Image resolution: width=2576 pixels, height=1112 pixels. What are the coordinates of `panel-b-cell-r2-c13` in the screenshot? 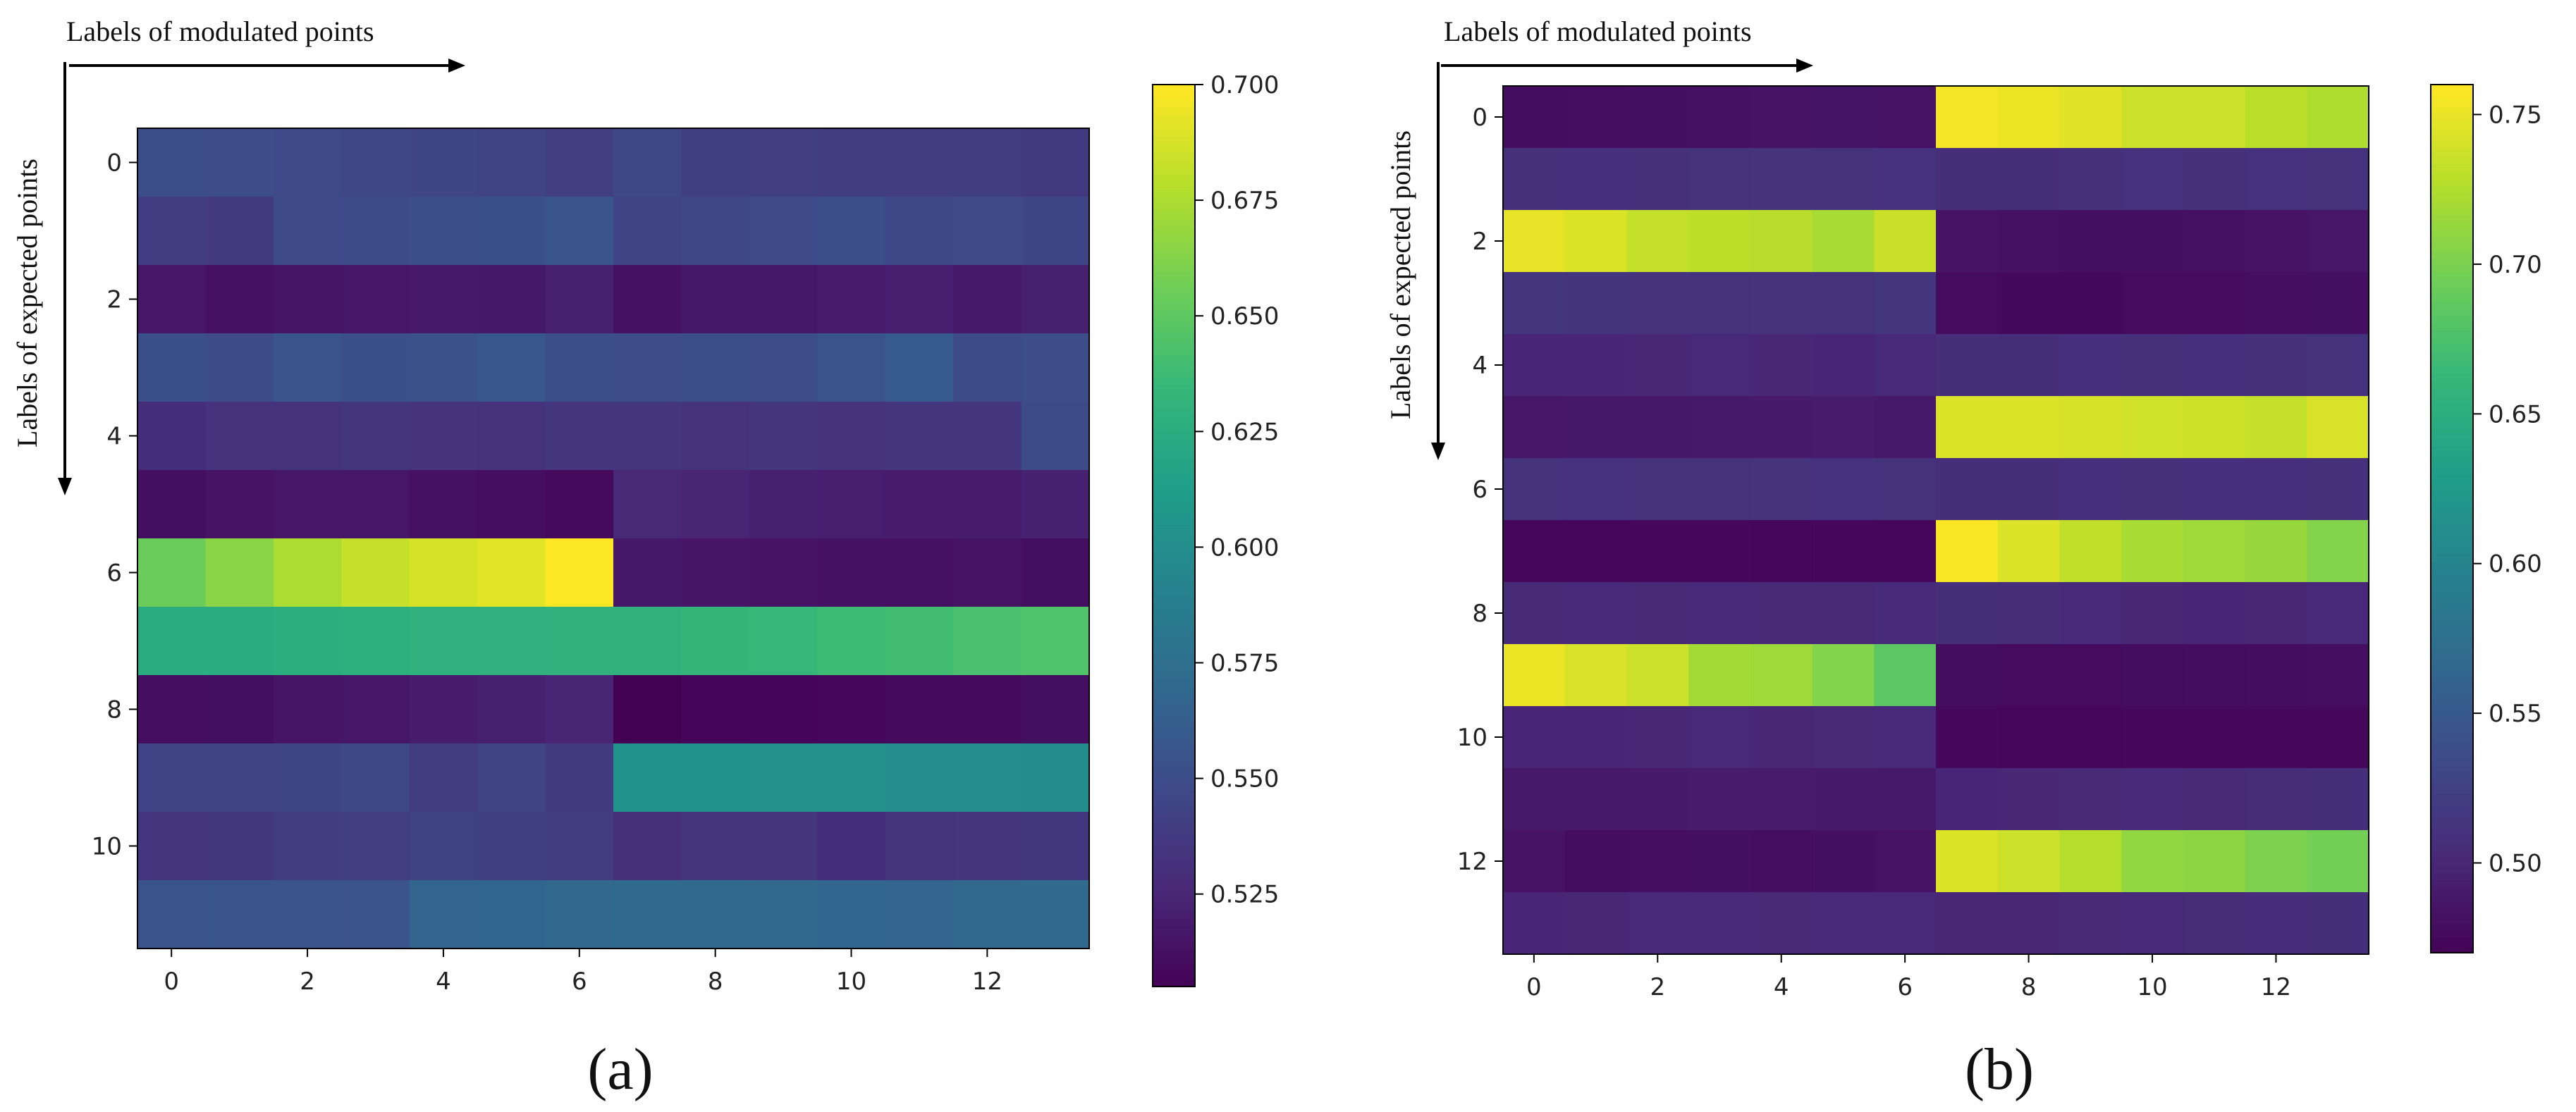 It's located at (2338, 241).